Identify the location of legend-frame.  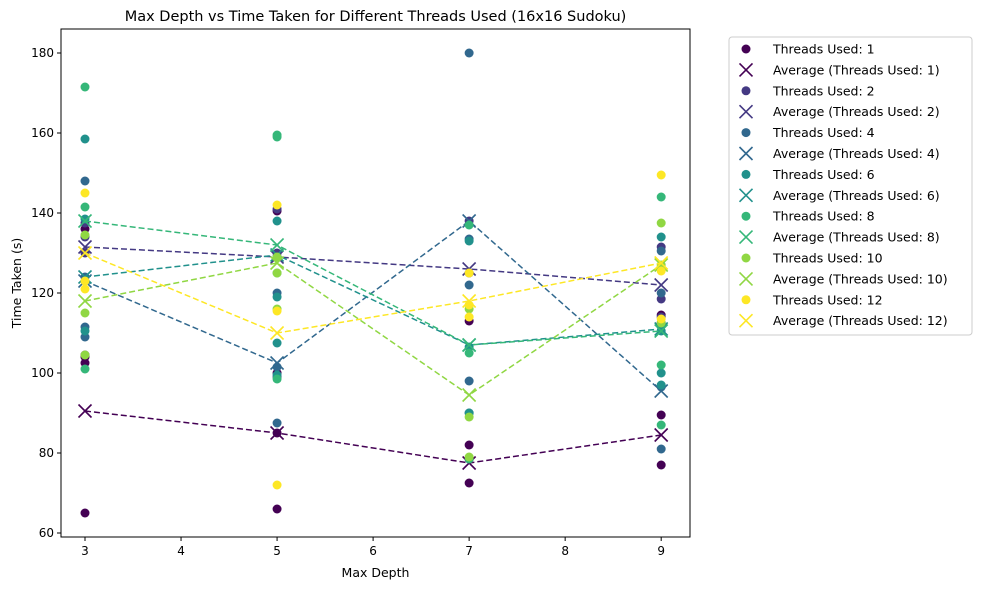
(850, 186).